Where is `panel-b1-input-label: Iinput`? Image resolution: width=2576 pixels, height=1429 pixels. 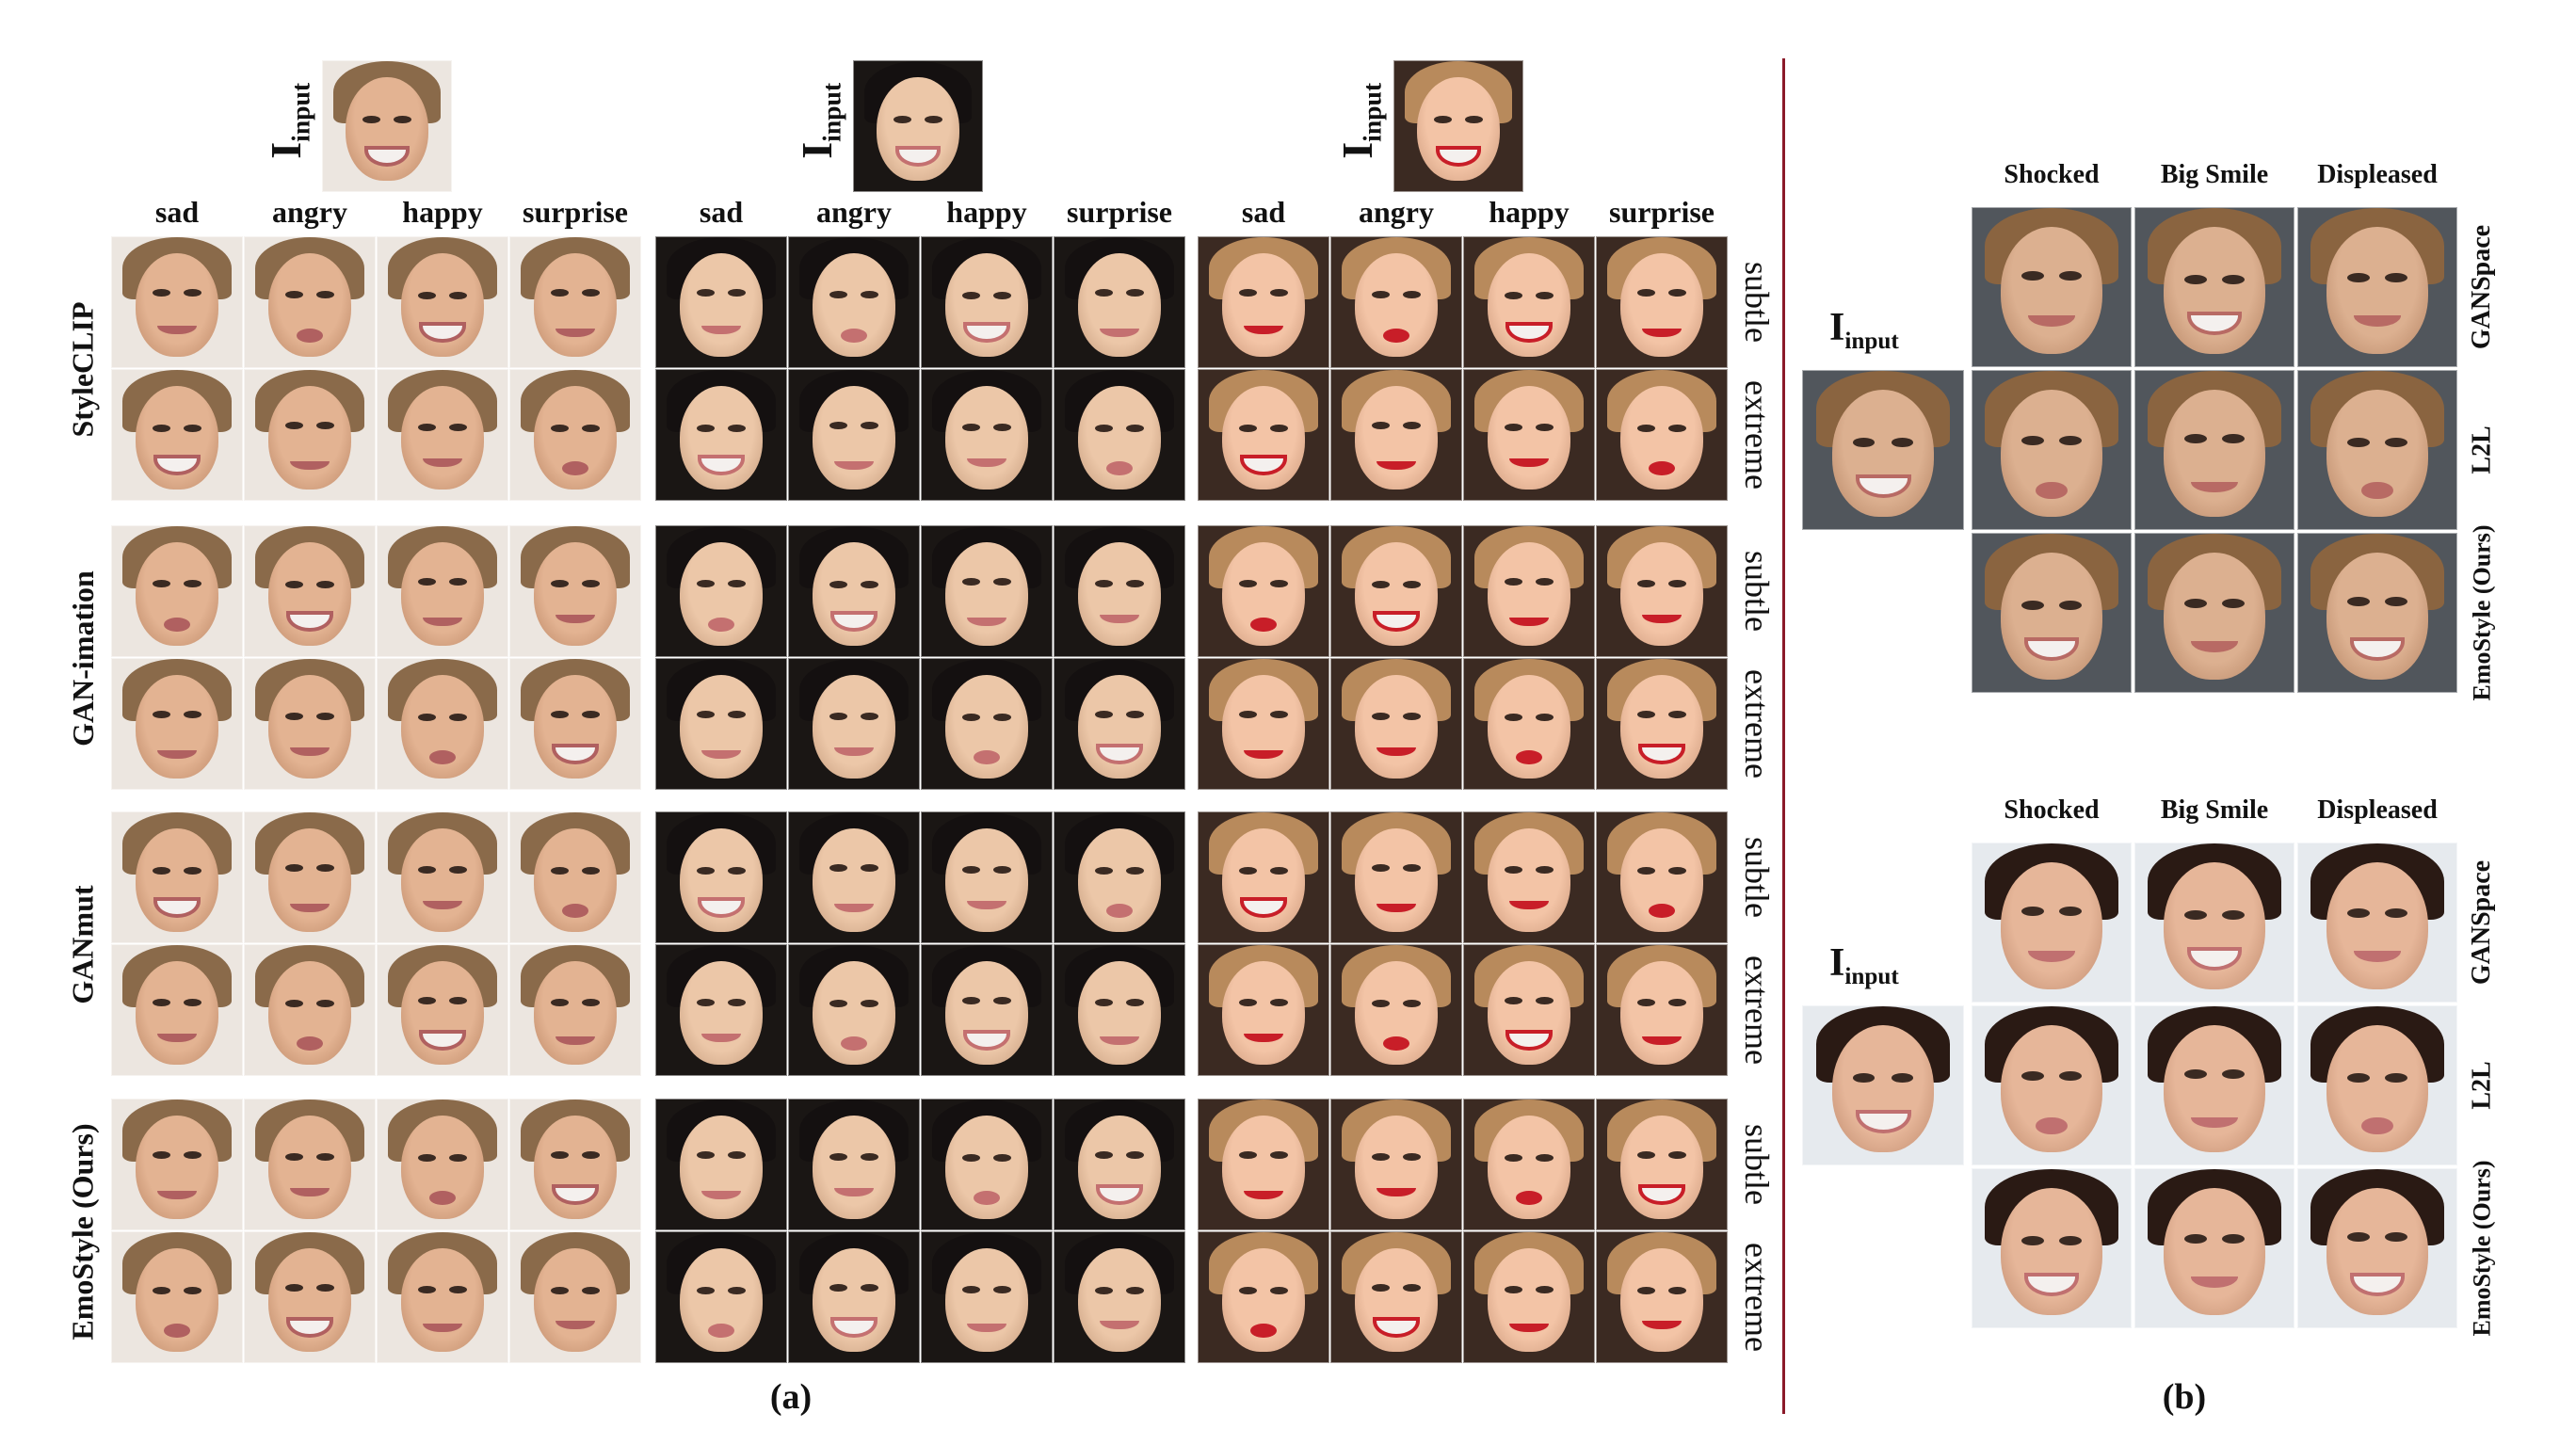 panel-b1-input-label: Iinput is located at coordinates (1864, 330).